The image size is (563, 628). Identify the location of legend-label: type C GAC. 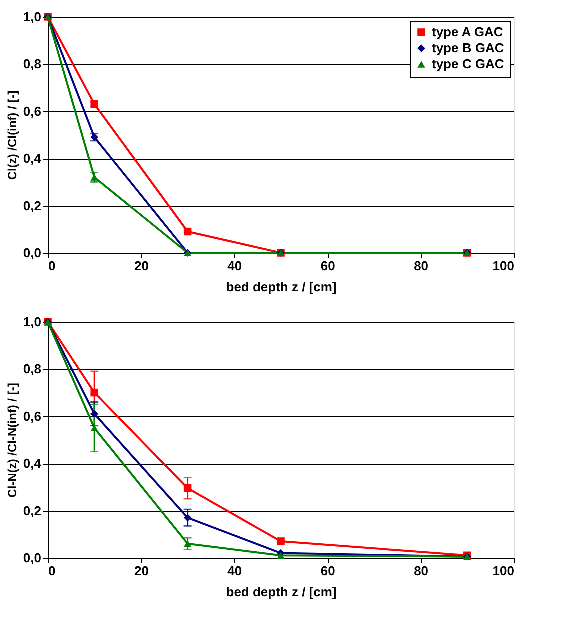
(468, 64).